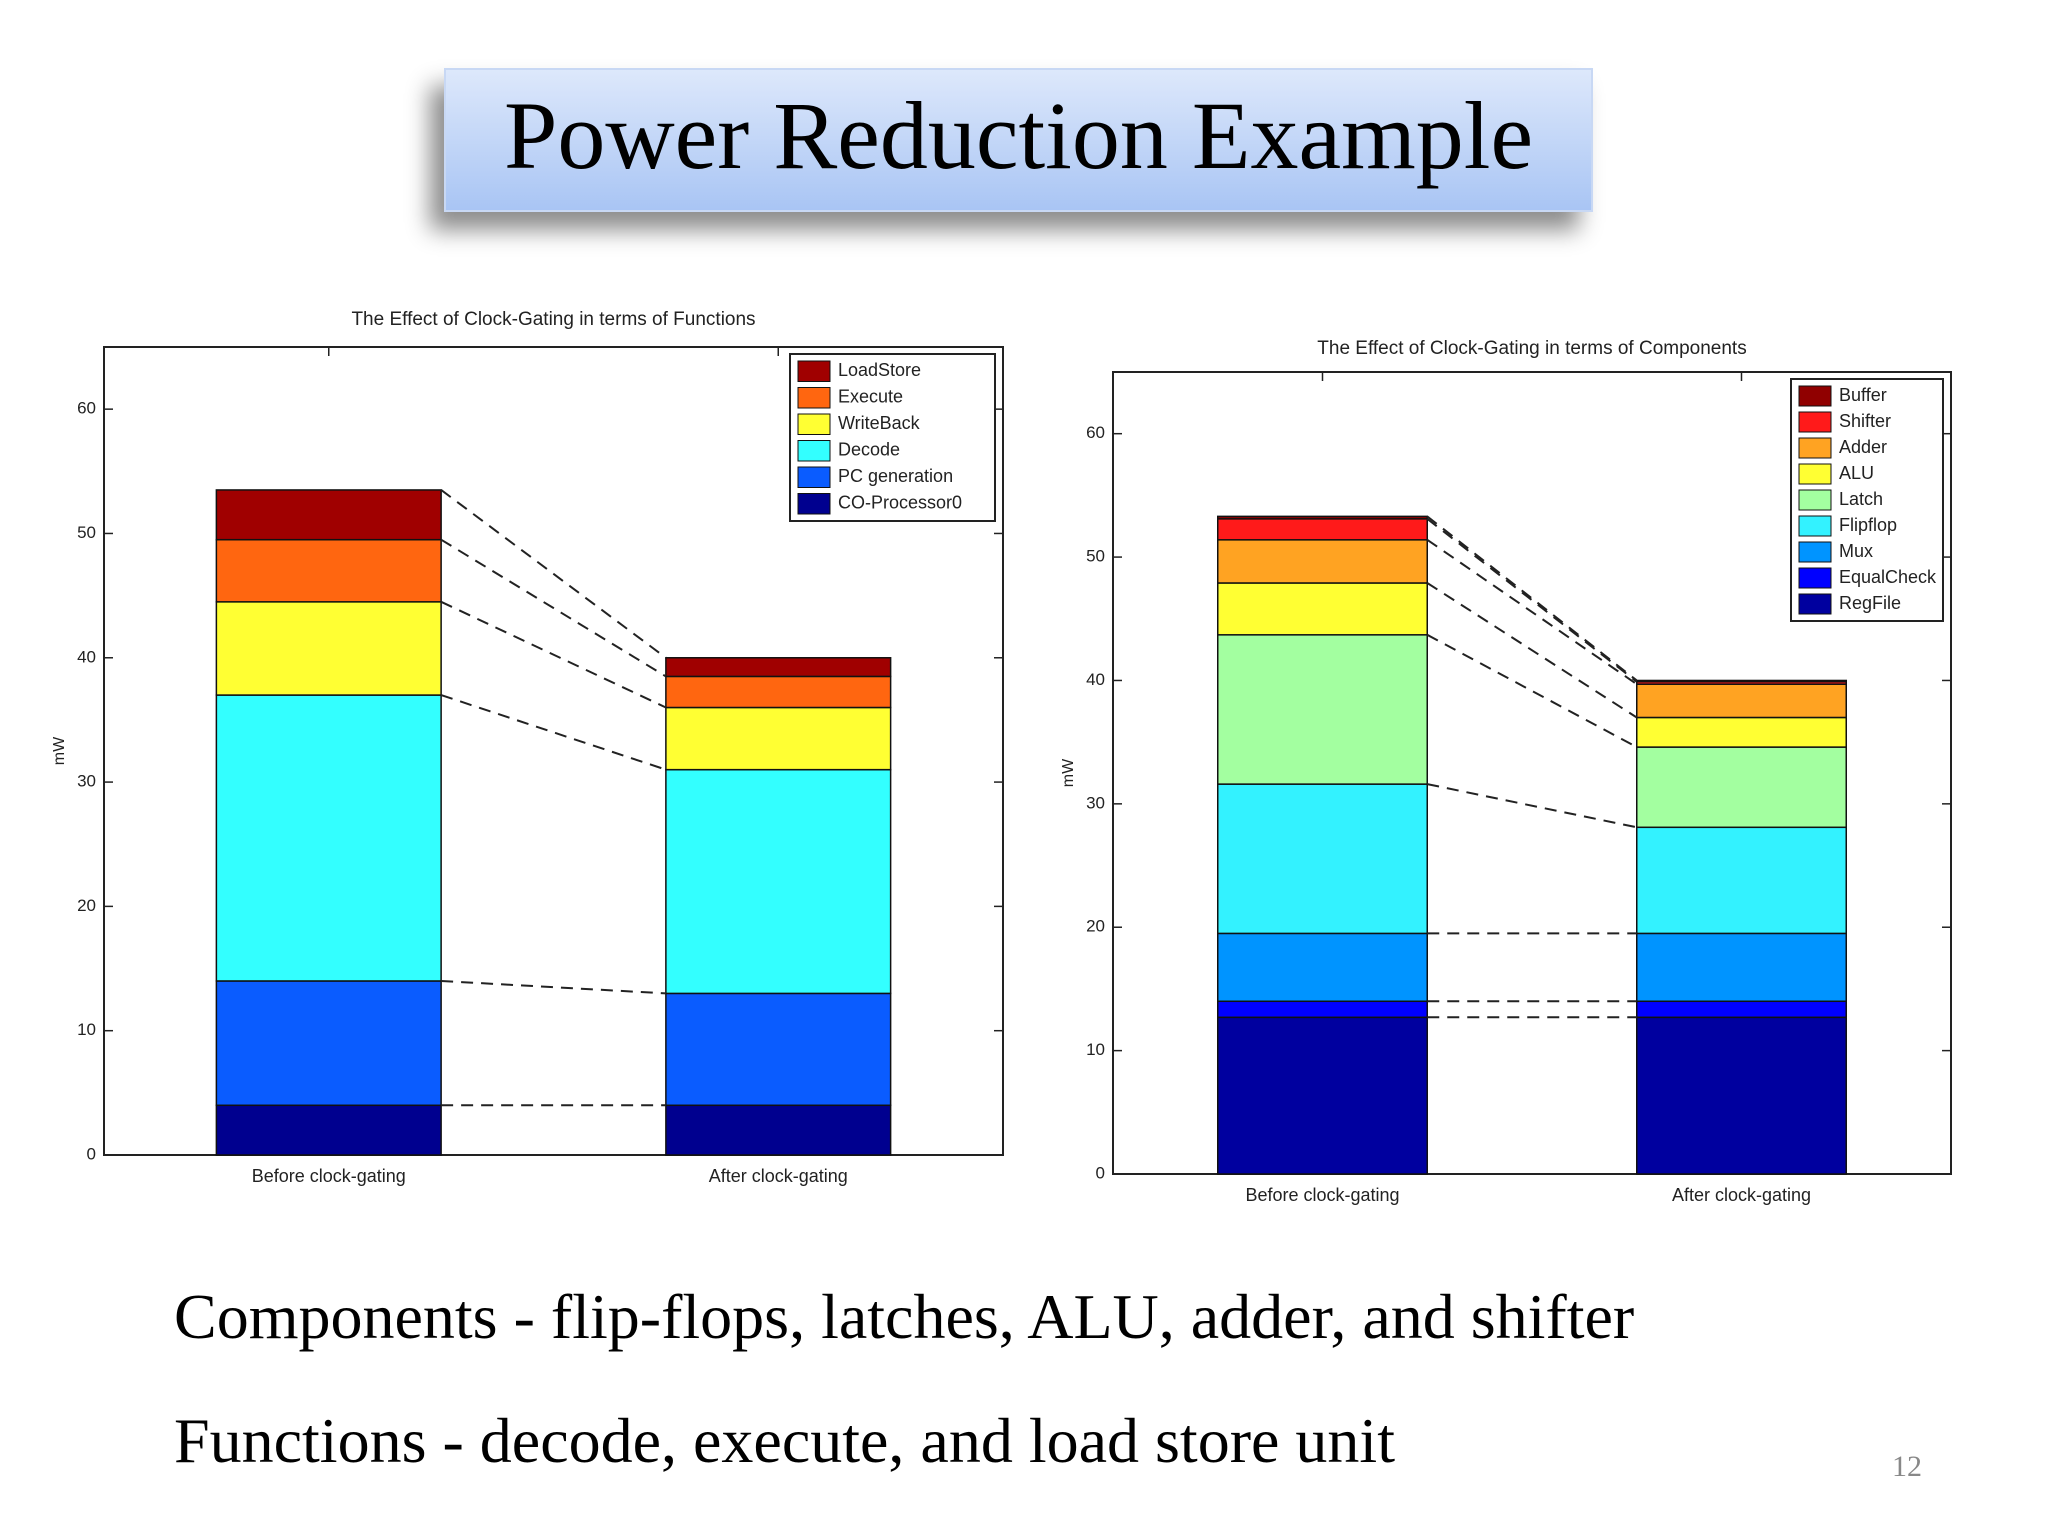 The height and width of the screenshot is (1536, 2048). What do you see at coordinates (1865, 421) in the screenshot?
I see `legend-label: Shifter` at bounding box center [1865, 421].